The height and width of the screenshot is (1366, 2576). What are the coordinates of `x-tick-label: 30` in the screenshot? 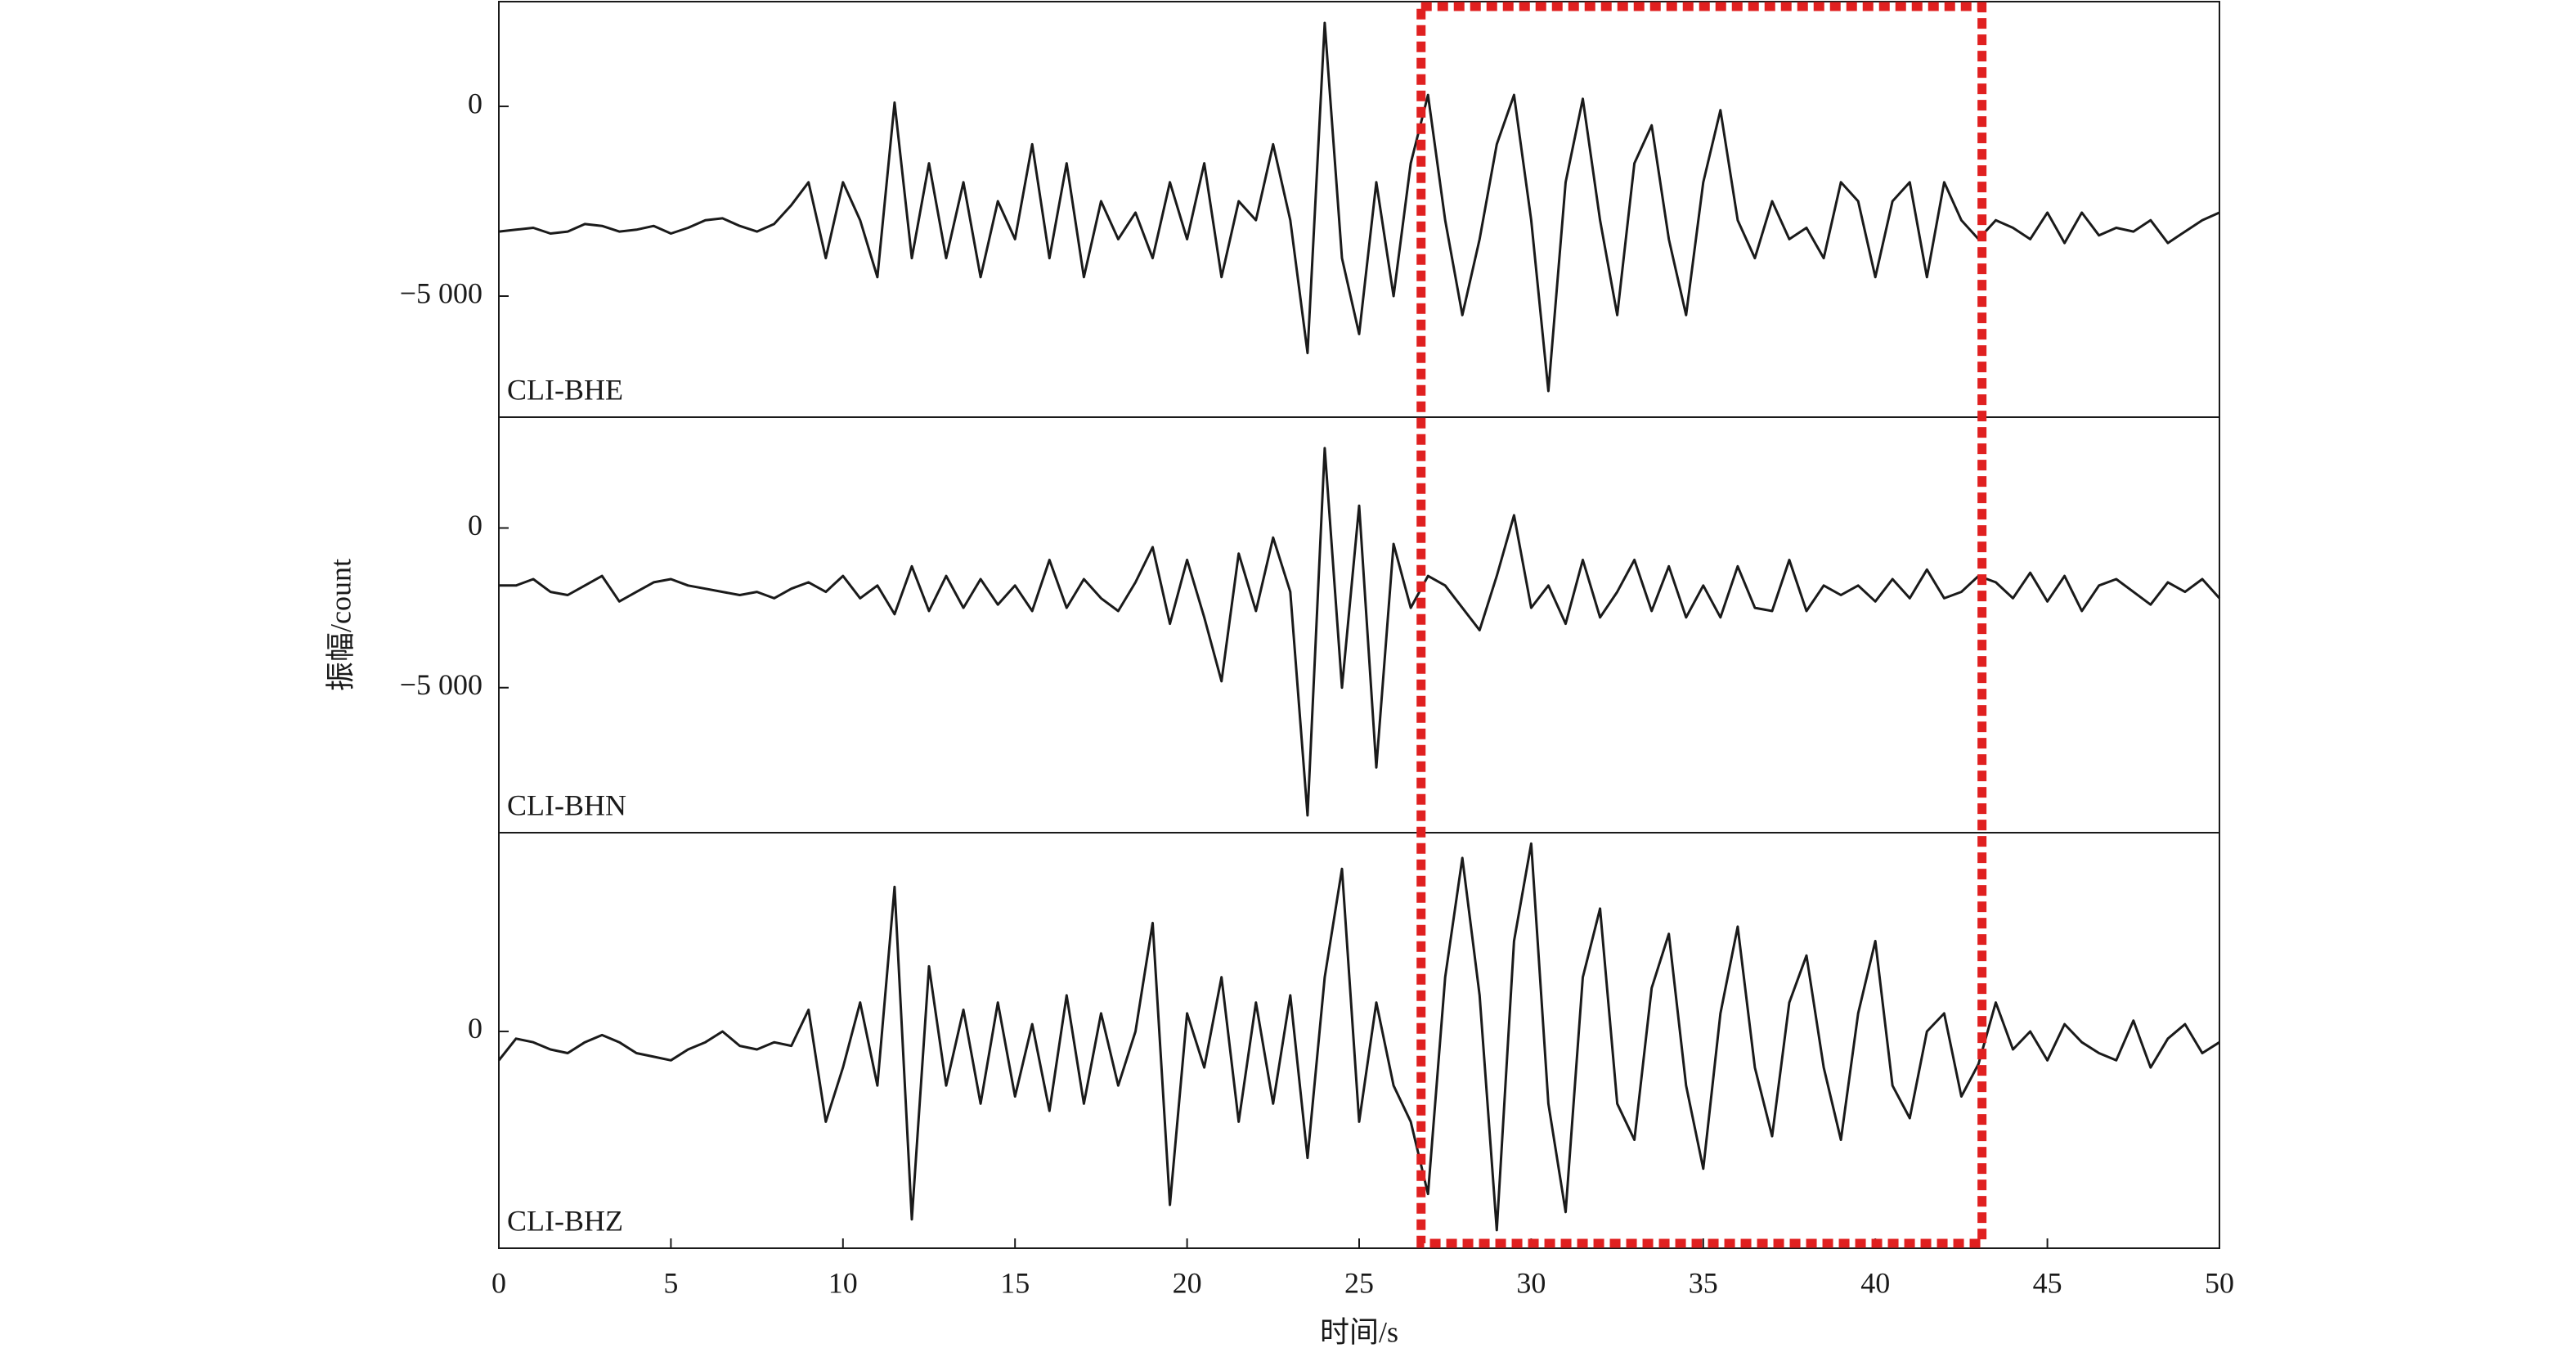 It's located at (1531, 1282).